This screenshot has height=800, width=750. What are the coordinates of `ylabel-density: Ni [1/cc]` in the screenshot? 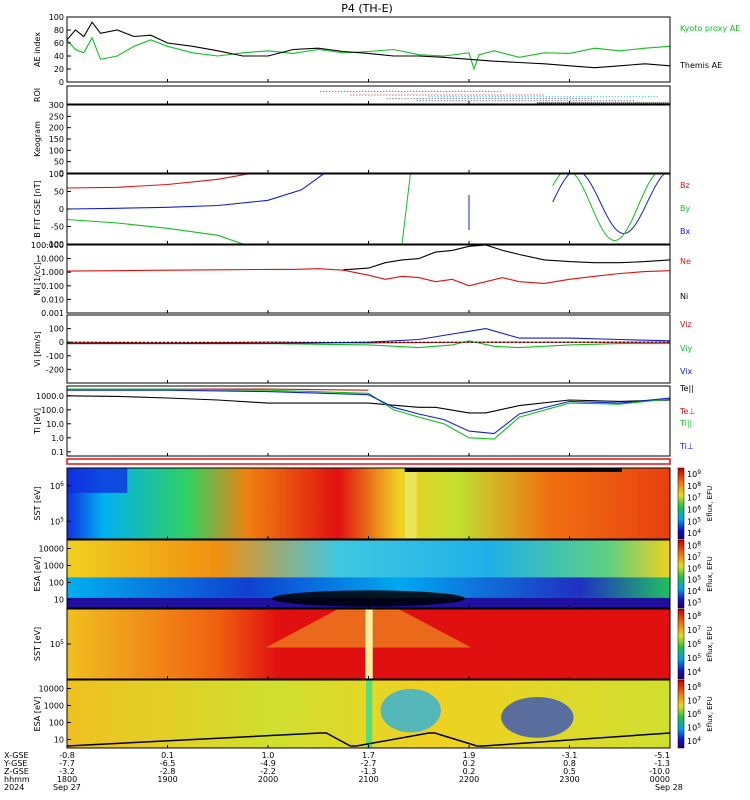 It's located at (37, 279).